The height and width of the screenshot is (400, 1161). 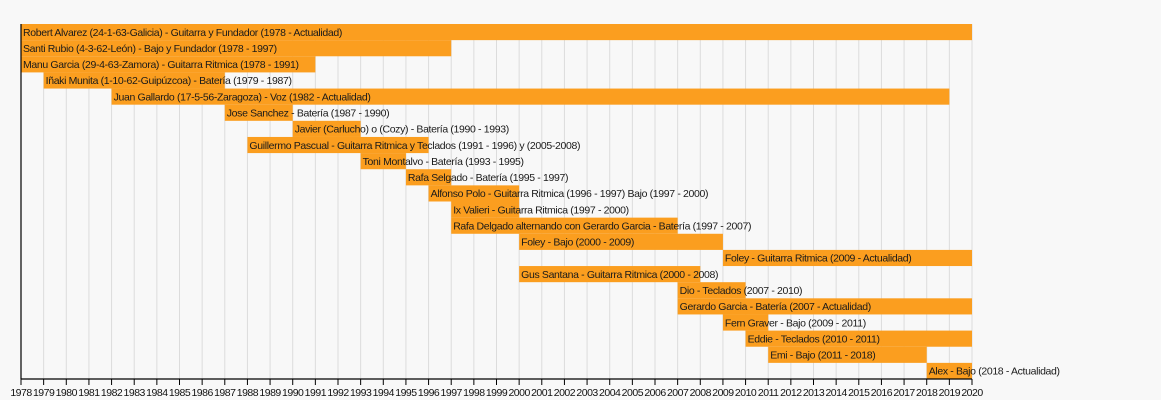 What do you see at coordinates (972, 393) in the screenshot?
I see `x-tick-label: 2020` at bounding box center [972, 393].